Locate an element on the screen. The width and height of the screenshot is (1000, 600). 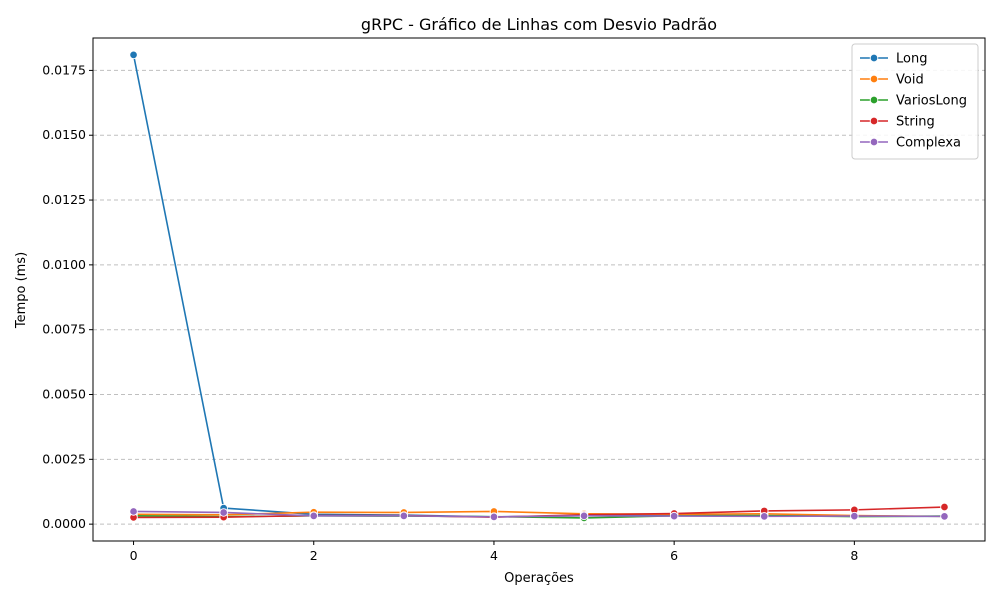
legend-box is located at coordinates (915, 101).